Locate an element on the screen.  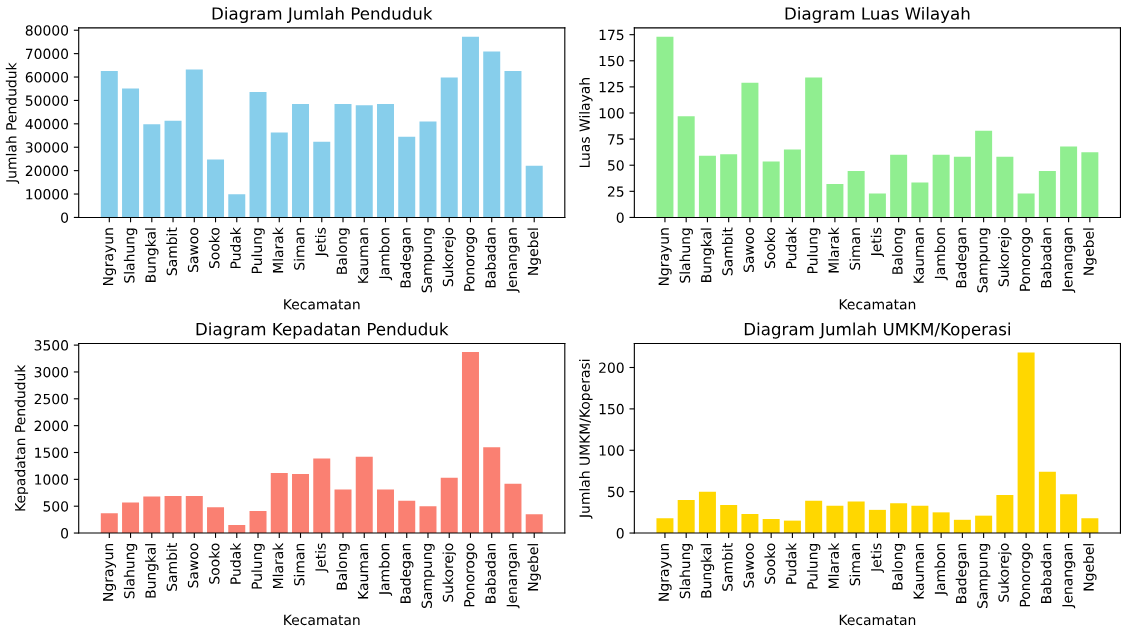
y-axis-title: Jumlah UMKM/Koperasi is located at coordinates (586, 439).